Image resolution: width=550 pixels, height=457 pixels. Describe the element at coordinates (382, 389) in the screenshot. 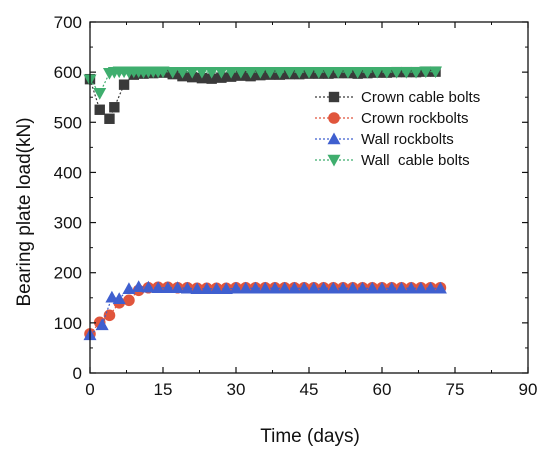

I see `x-tick-label: 60` at that location.